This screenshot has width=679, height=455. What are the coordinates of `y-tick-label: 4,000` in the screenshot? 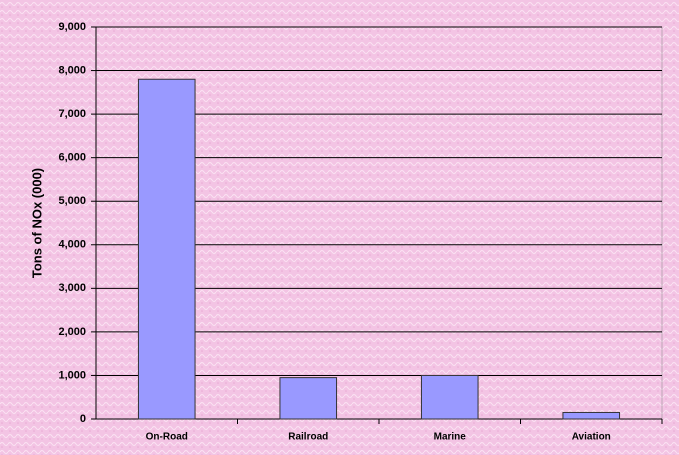 It's located at (72, 245).